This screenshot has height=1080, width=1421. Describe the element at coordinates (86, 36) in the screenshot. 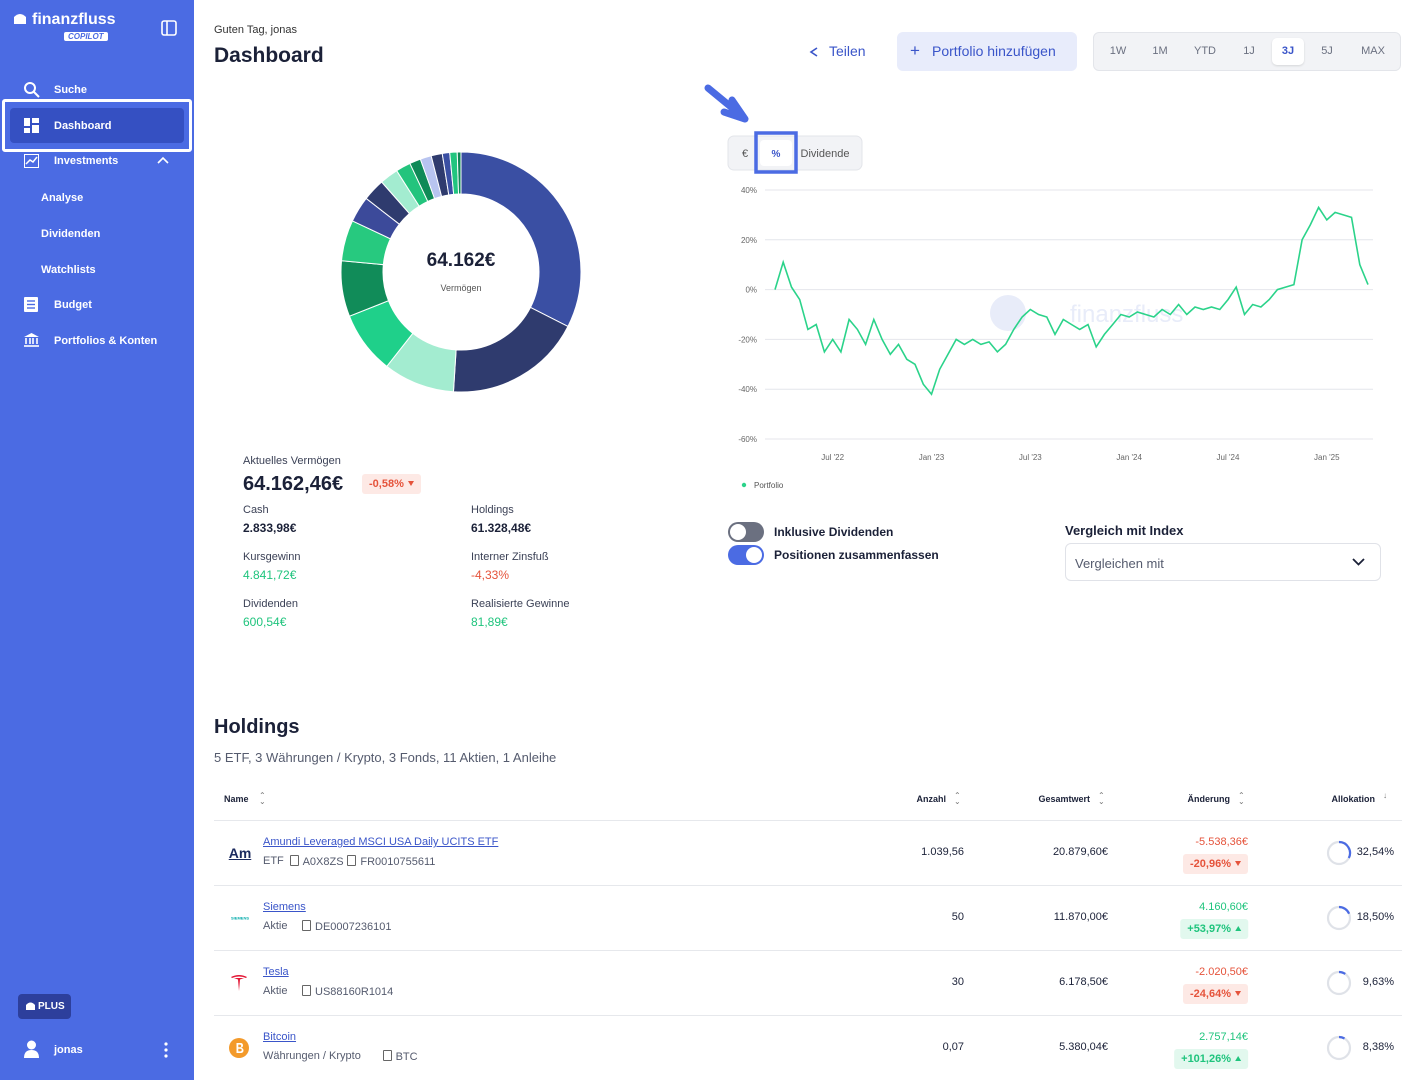

I see `brand-badge: COPILOT` at that location.